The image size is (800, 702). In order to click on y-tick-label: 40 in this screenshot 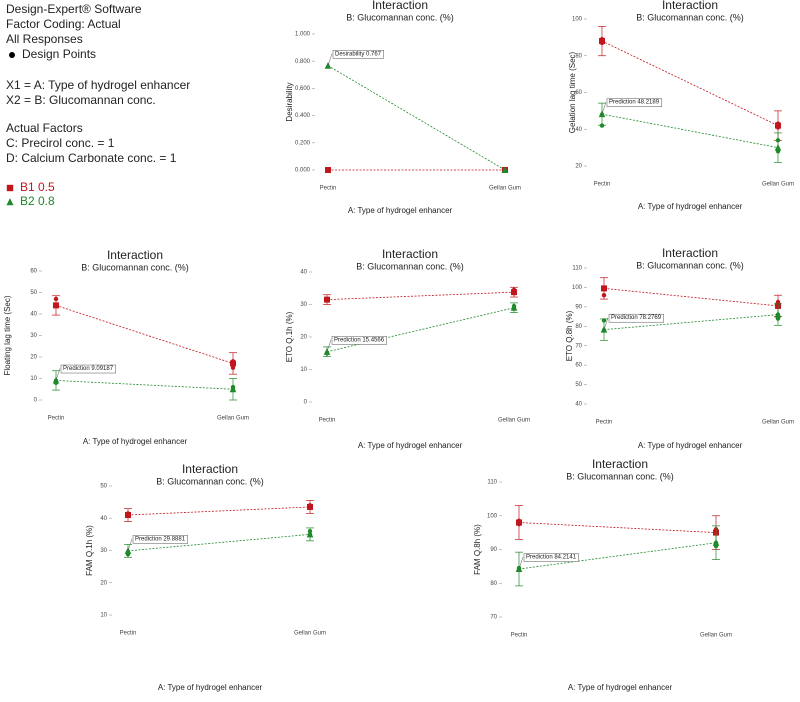, I will do `click(578, 130)`.